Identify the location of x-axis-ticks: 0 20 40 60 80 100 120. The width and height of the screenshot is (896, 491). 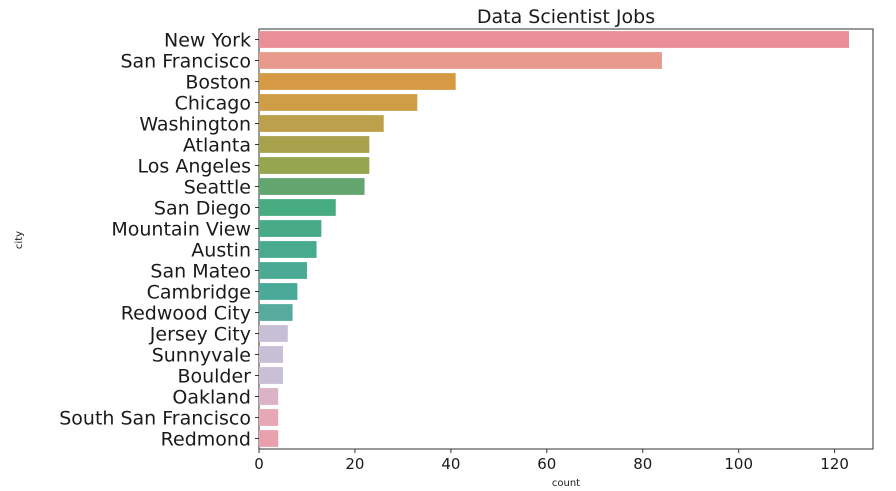
(551, 461).